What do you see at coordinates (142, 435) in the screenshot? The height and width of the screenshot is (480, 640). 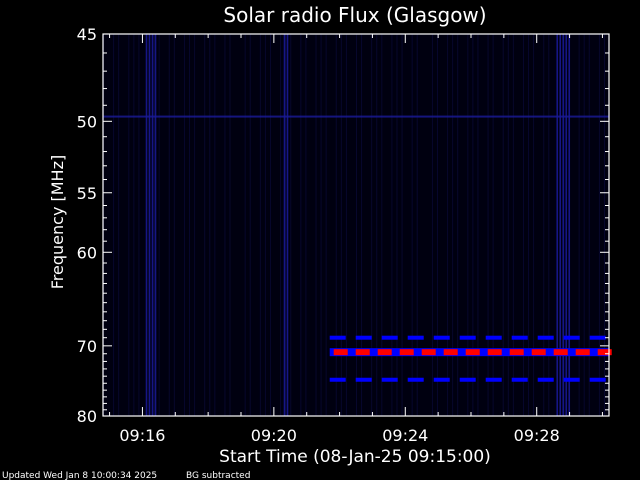 I see `x-tick-label: 09:16` at bounding box center [142, 435].